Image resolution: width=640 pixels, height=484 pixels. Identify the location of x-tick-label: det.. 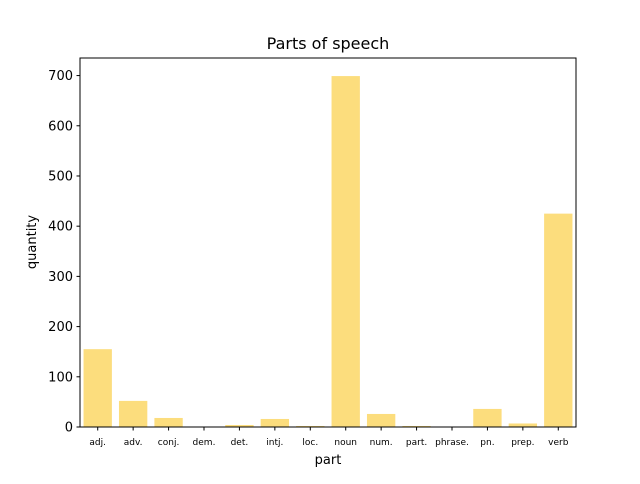
(240, 443).